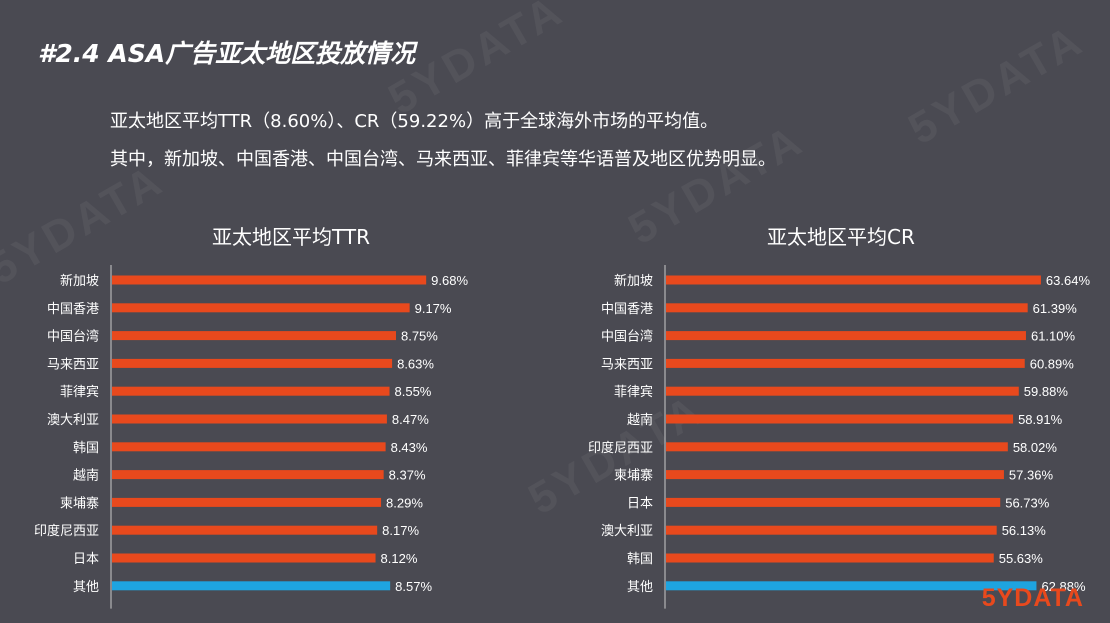 The width and height of the screenshot is (1110, 623). Describe the element at coordinates (66, 531) in the screenshot. I see `ttr-category-label: 印度尼西亚` at that location.